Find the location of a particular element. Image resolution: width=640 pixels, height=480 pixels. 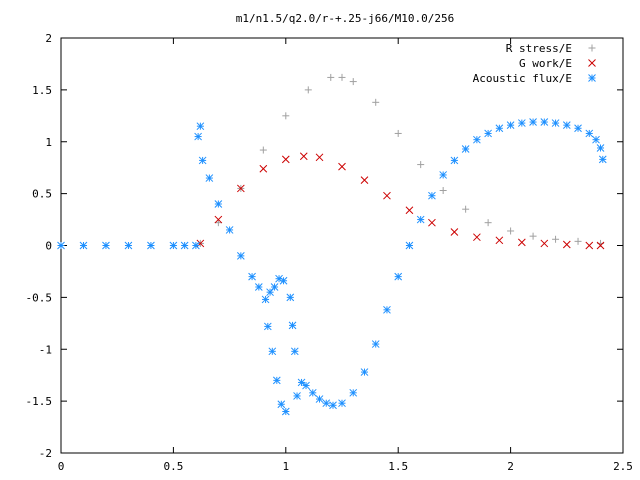

y-tick-label: 0.5 is located at coordinates (42, 194).